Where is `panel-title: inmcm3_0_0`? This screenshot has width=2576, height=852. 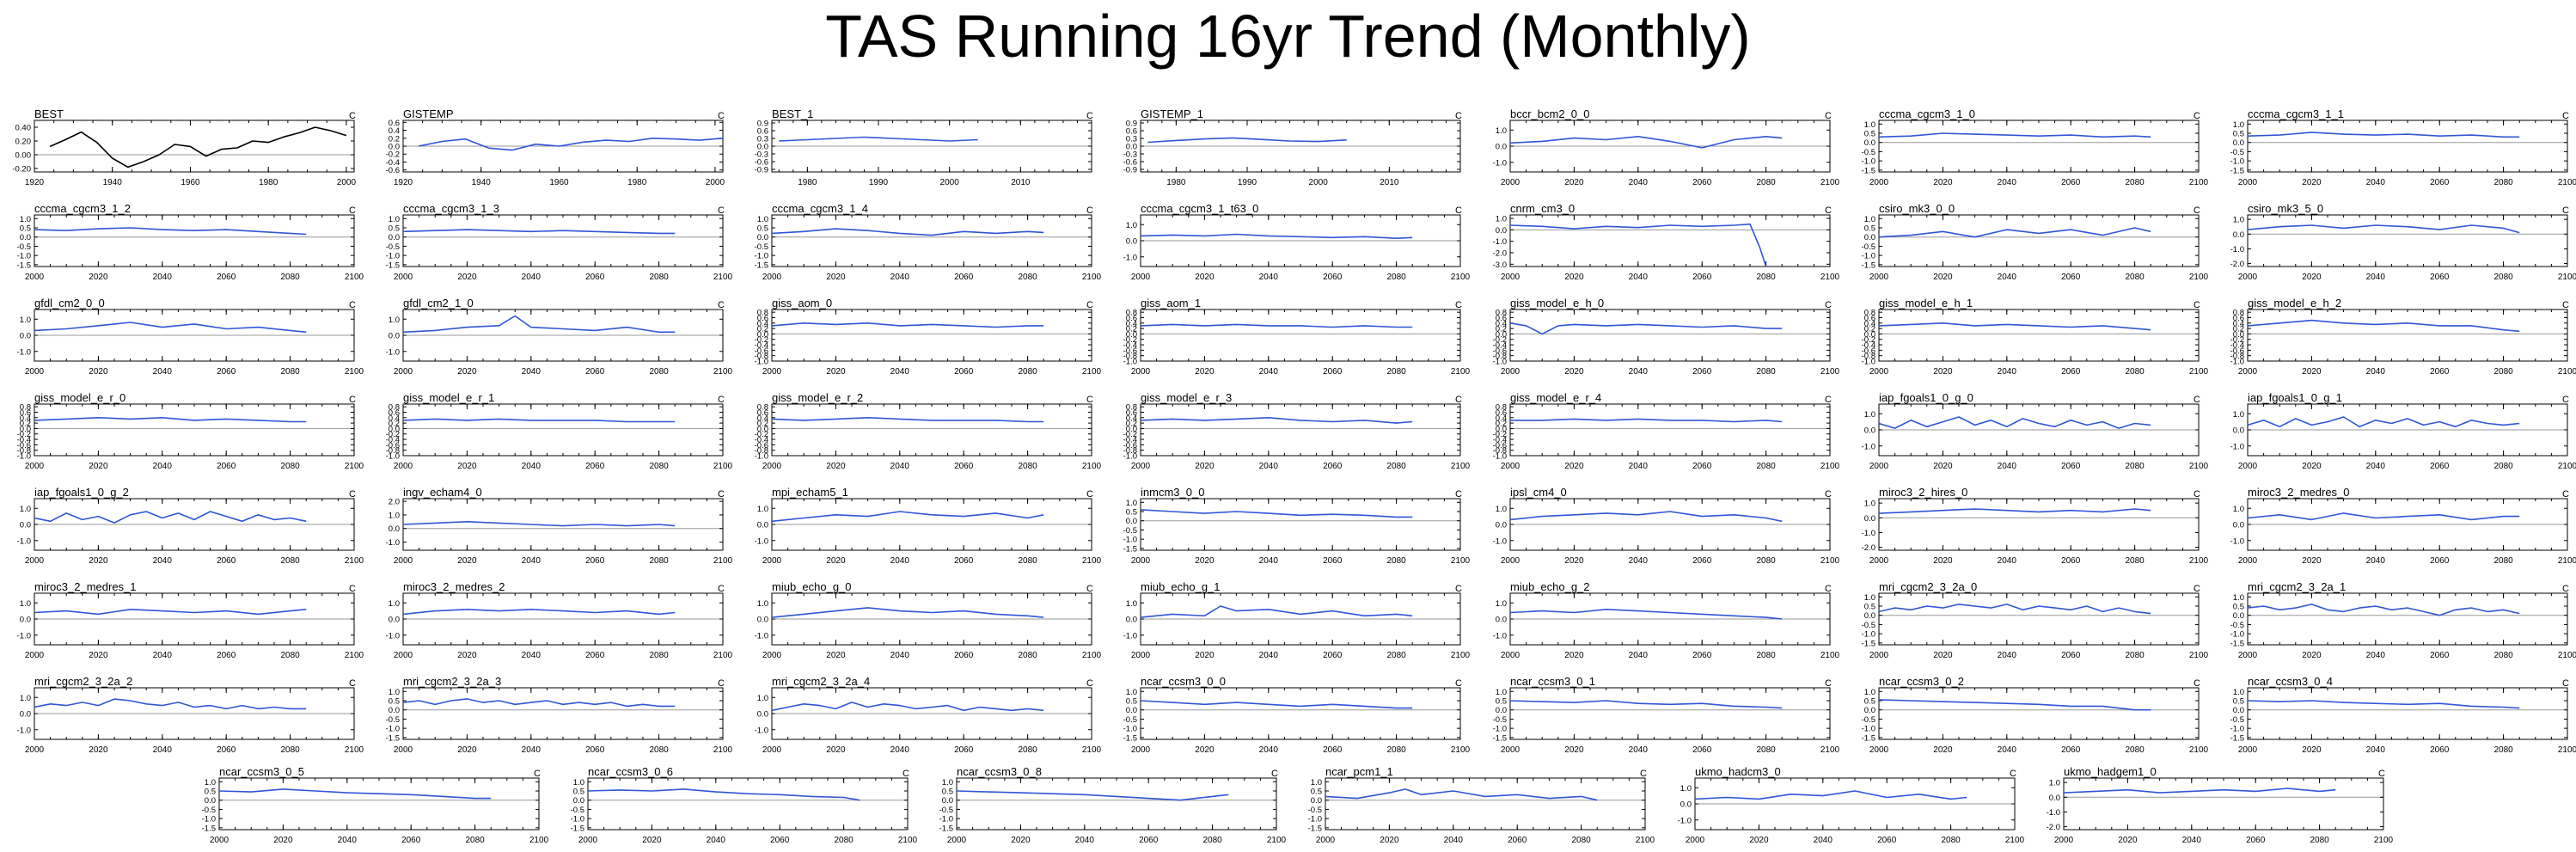 panel-title: inmcm3_0_0 is located at coordinates (1172, 493).